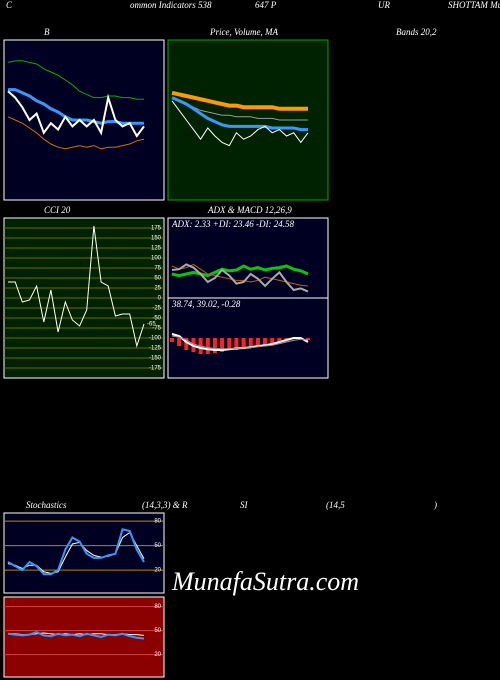 The image size is (500, 680). What do you see at coordinates (155, 339) in the screenshot?
I see `y-tick-label: -100` at bounding box center [155, 339].